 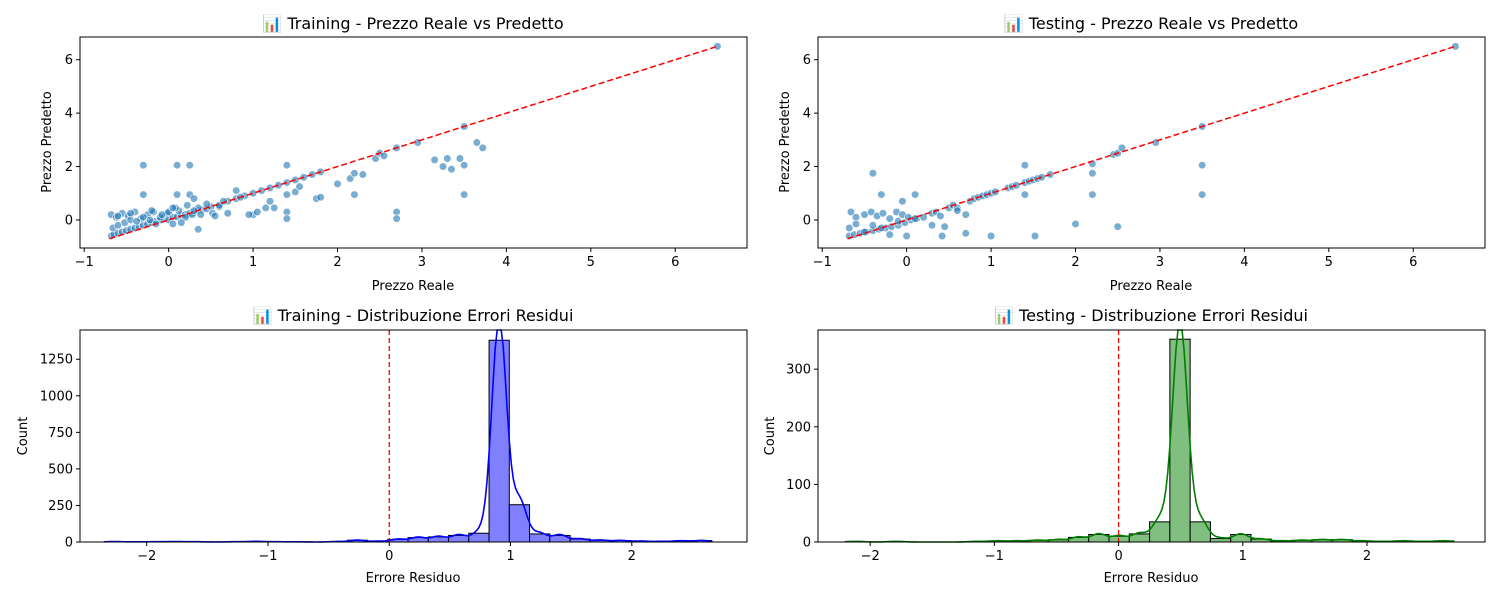 I want to click on panel-title: 📊 Training - Prezzo Reale vs Predetto, so click(x=412, y=23).